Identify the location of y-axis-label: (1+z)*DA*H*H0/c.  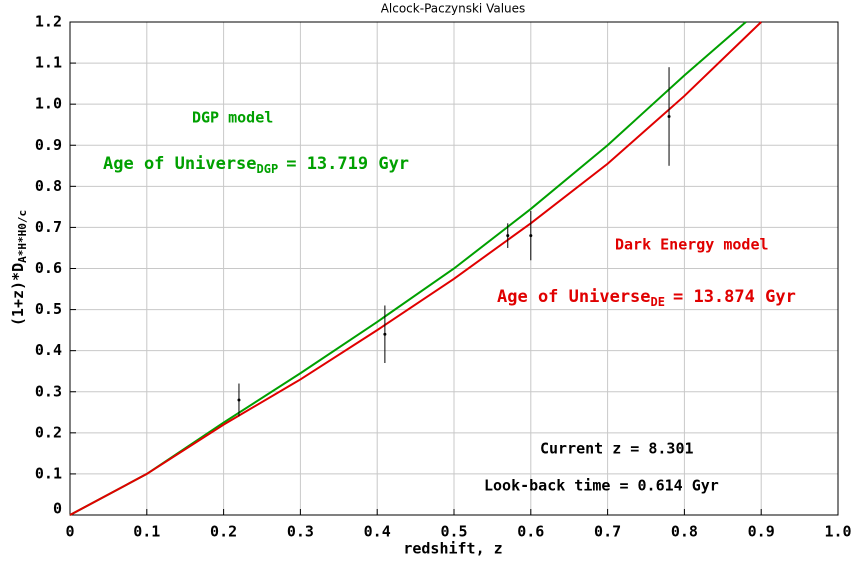
(19, 268).